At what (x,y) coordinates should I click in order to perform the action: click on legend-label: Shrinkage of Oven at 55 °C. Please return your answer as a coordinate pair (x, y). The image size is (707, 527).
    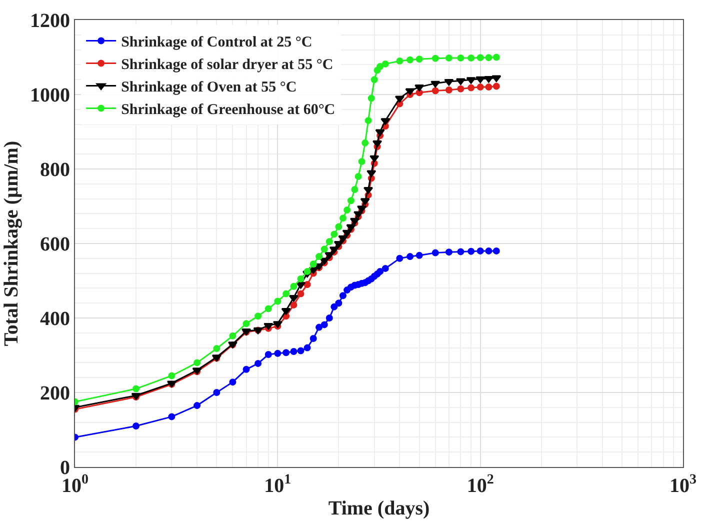
    Looking at the image, I should click on (209, 88).